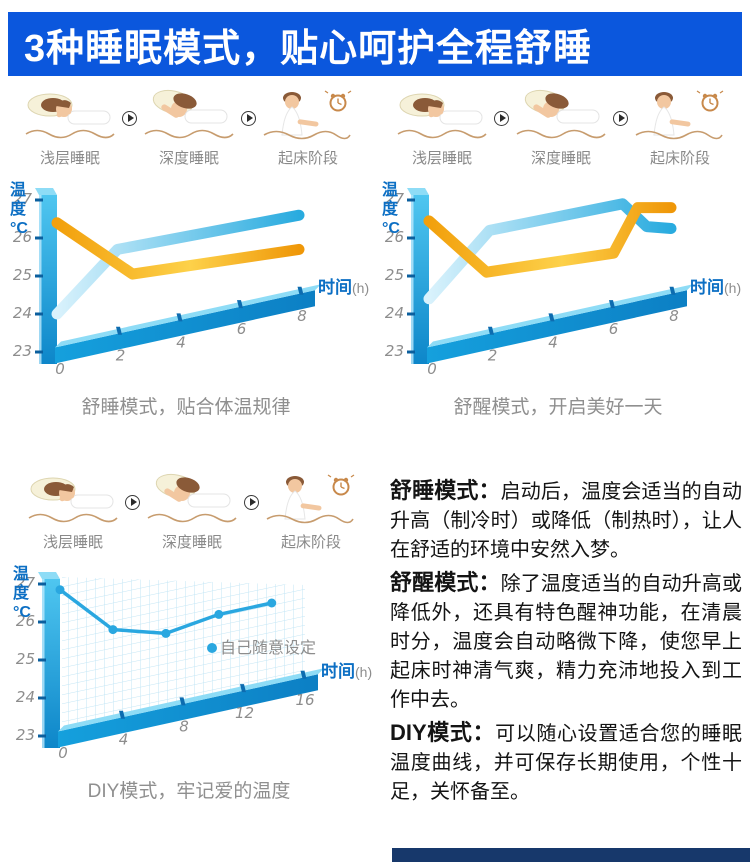 The height and width of the screenshot is (862, 750). I want to click on legend-label: 自己随意设定, so click(268, 647).